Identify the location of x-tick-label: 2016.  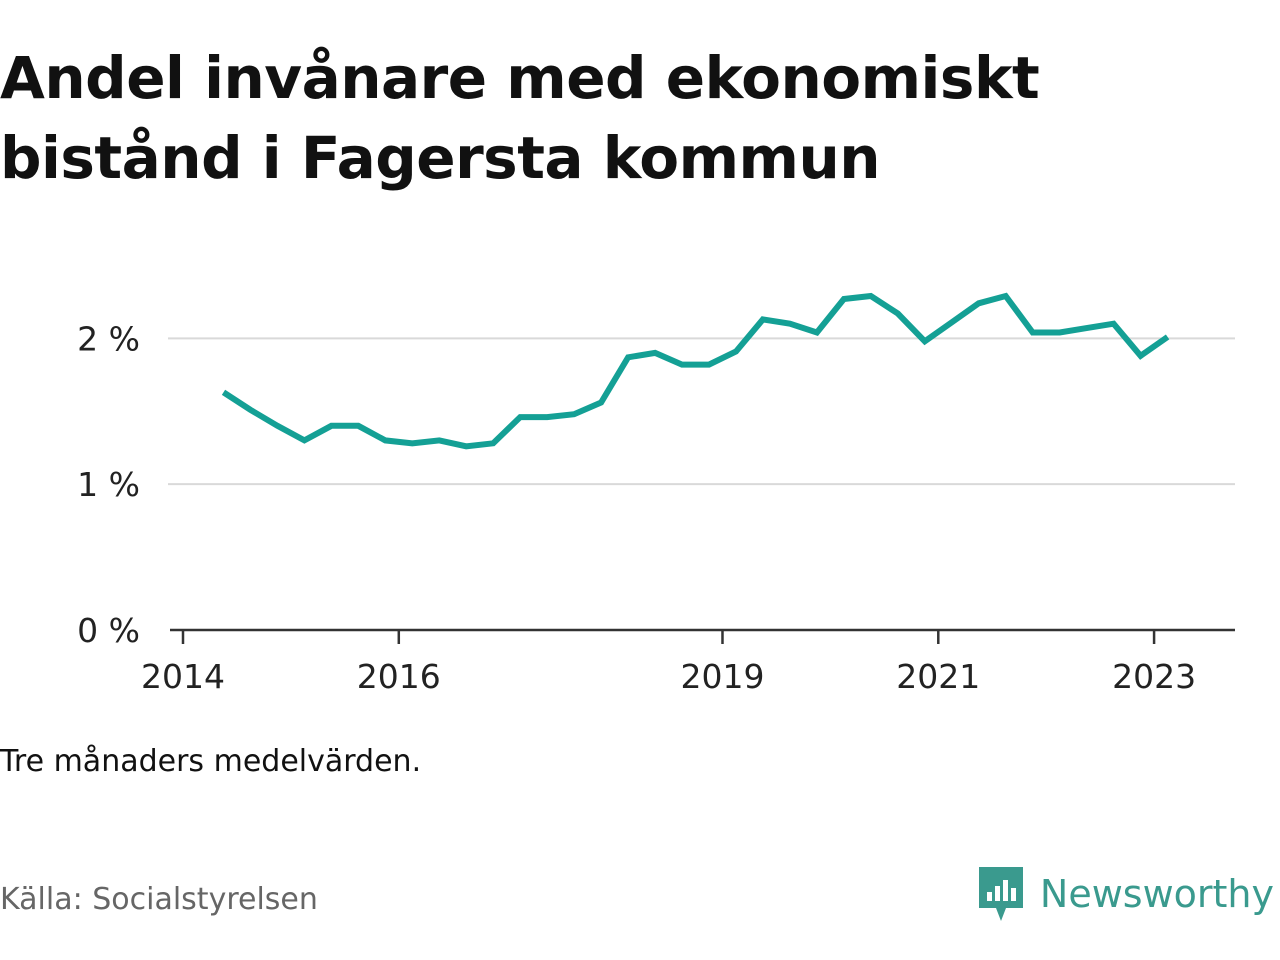
(399, 676).